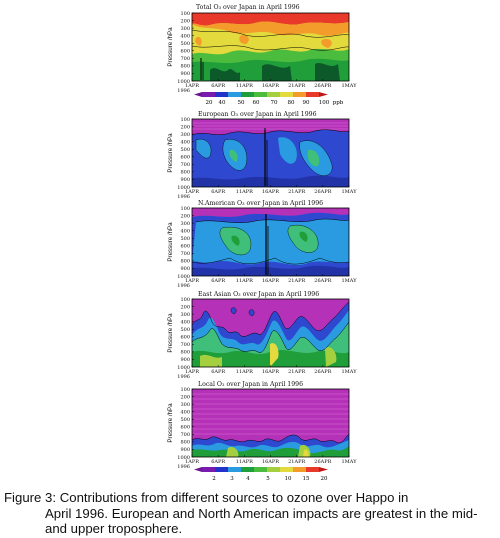 The width and height of the screenshot is (500, 538). What do you see at coordinates (288, 479) in the screenshot?
I see `colorbar-tick: 10` at bounding box center [288, 479].